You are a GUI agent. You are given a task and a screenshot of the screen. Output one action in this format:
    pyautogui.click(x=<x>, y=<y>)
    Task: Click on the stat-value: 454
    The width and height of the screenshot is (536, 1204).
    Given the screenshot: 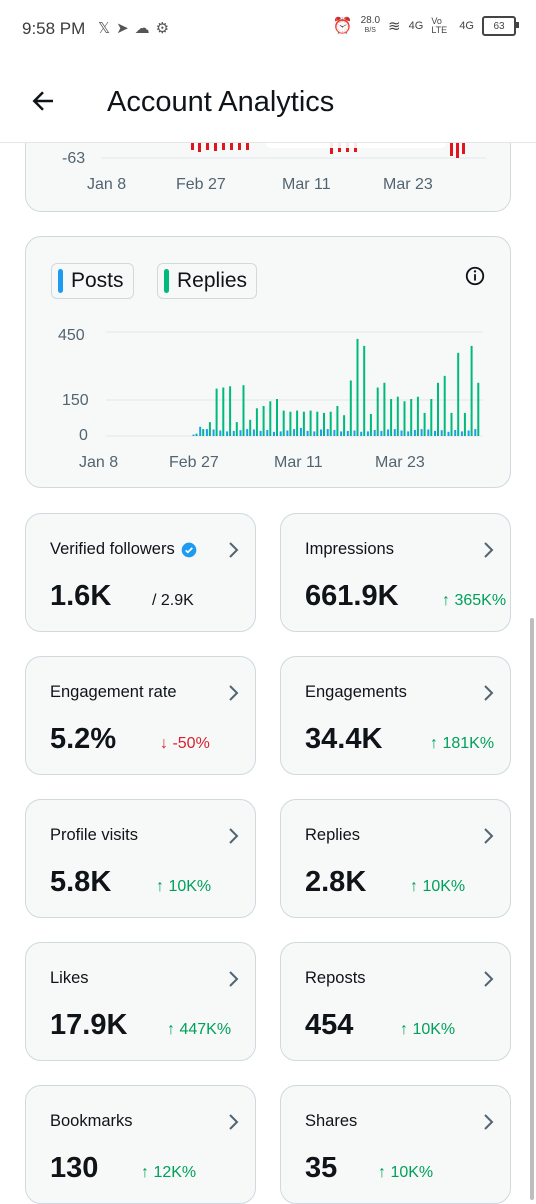 What is the action you would take?
    pyautogui.click(x=329, y=1025)
    